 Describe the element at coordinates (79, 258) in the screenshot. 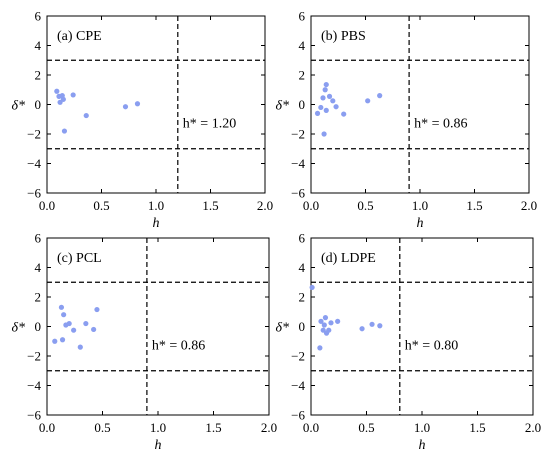

I see `panel-label: (c) PCL` at that location.